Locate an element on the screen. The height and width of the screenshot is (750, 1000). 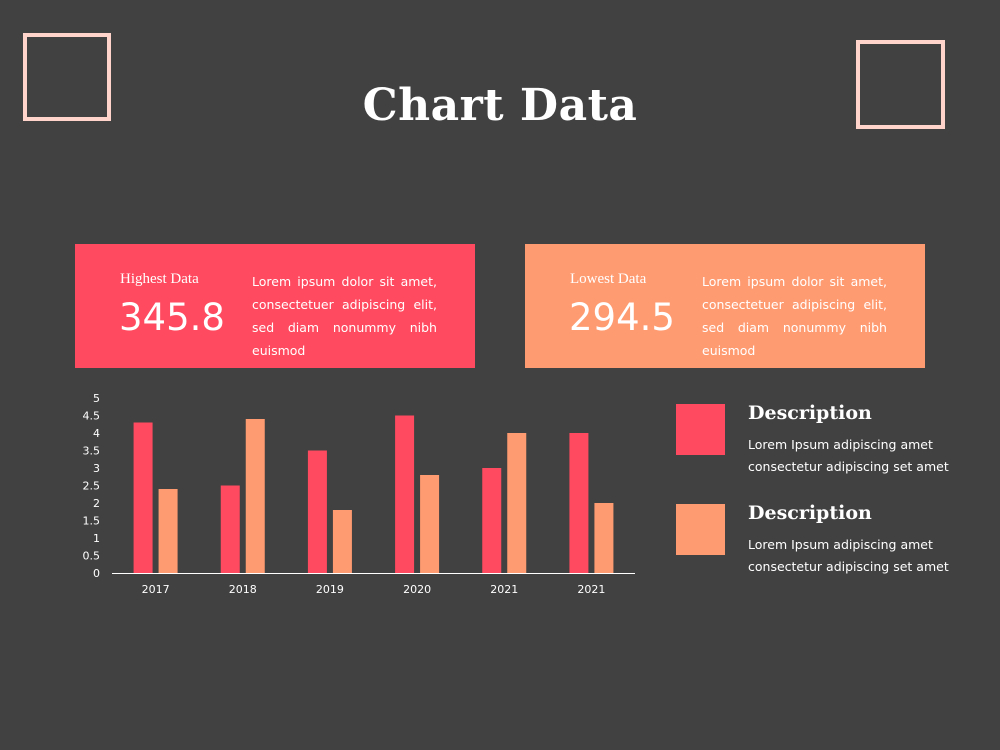
highest-data-value: 345.8 is located at coordinates (172, 317).